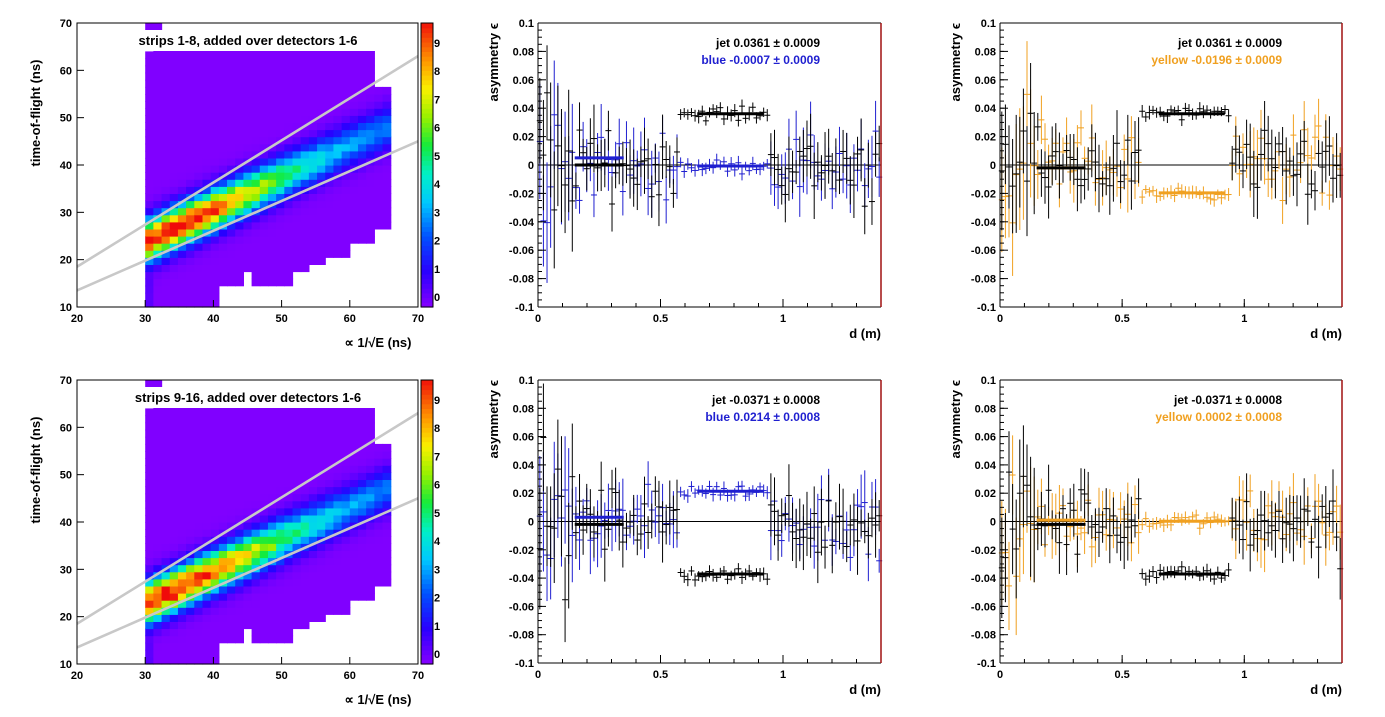 The width and height of the screenshot is (1385, 717). I want to click on y-tick-label: 60, so click(66, 71).